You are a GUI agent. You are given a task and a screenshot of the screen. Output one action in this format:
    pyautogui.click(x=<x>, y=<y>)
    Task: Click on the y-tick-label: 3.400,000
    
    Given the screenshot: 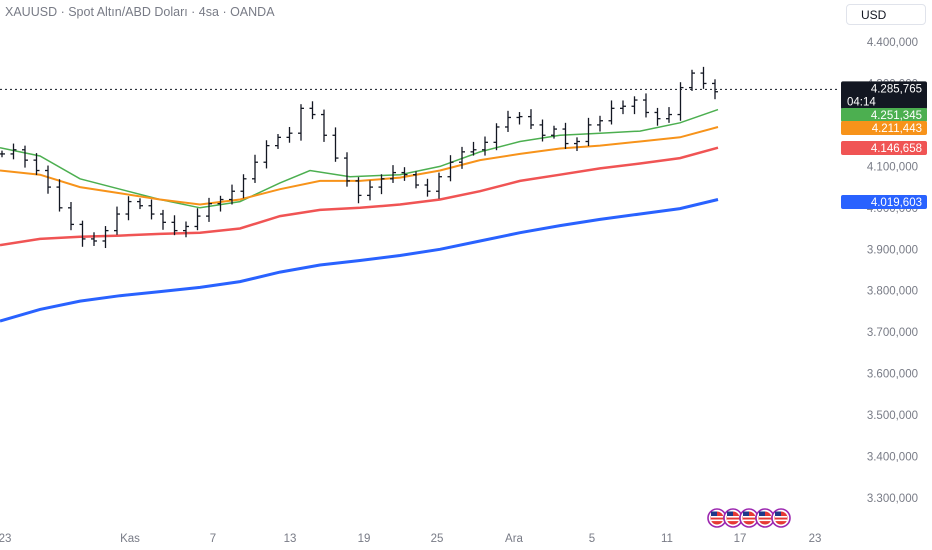 What is the action you would take?
    pyautogui.click(x=892, y=458)
    